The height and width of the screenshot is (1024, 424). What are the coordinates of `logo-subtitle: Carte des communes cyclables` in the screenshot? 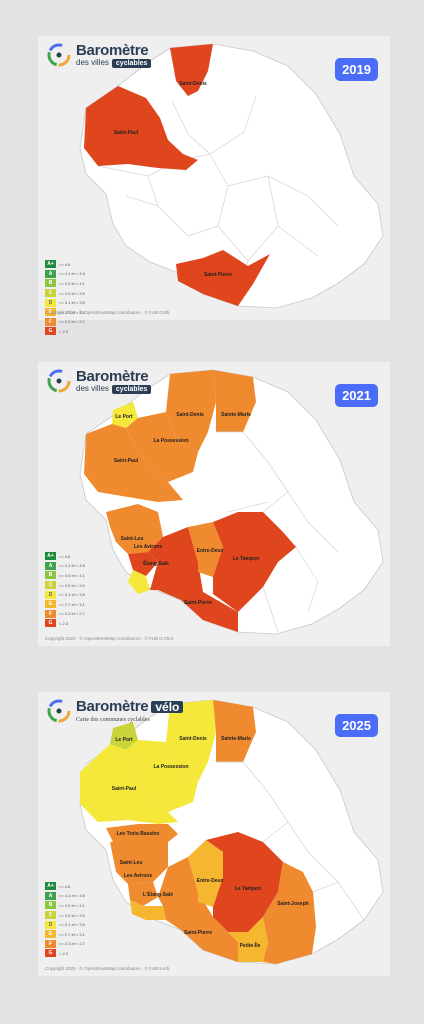 It's located at (113, 720).